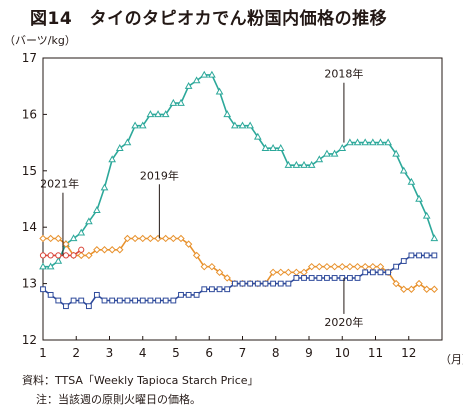 Image resolution: width=463 pixels, height=408 pixels. I want to click on series-2021, so click(62, 252).